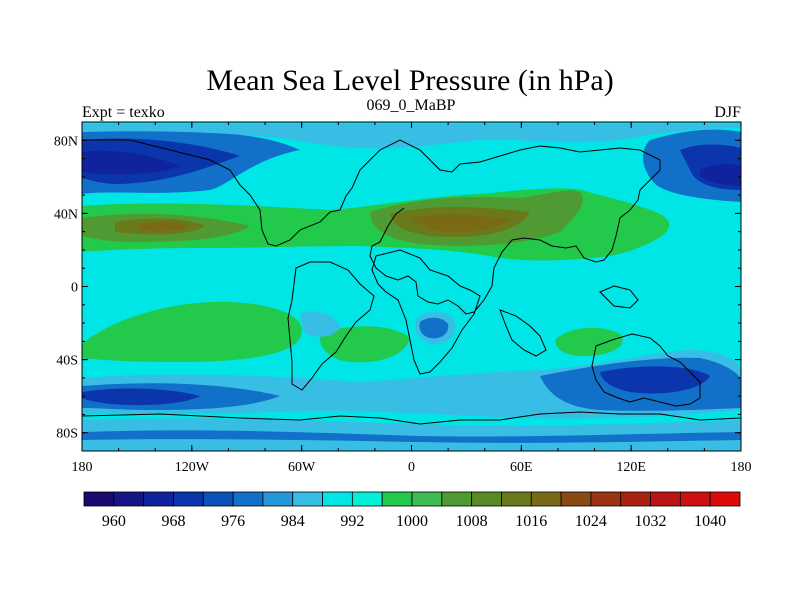 The image size is (800, 600). What do you see at coordinates (114, 521) in the screenshot?
I see `colorbar-label: 960` at bounding box center [114, 521].